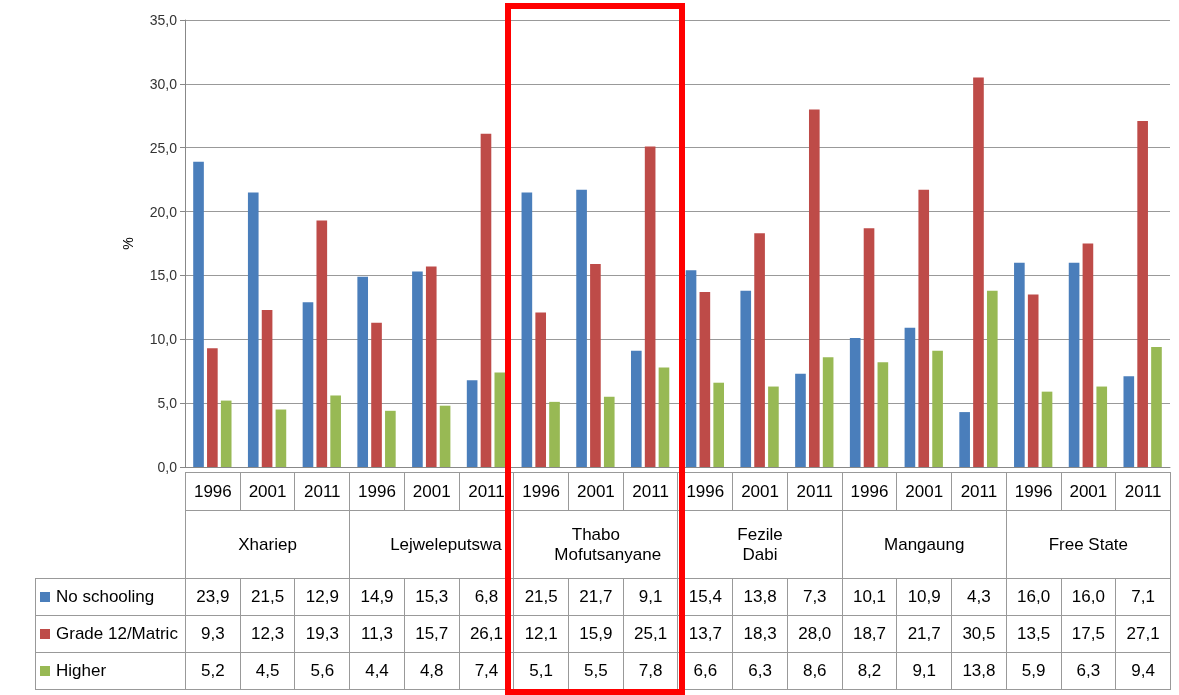  I want to click on data-label: 15,3, so click(432, 597).